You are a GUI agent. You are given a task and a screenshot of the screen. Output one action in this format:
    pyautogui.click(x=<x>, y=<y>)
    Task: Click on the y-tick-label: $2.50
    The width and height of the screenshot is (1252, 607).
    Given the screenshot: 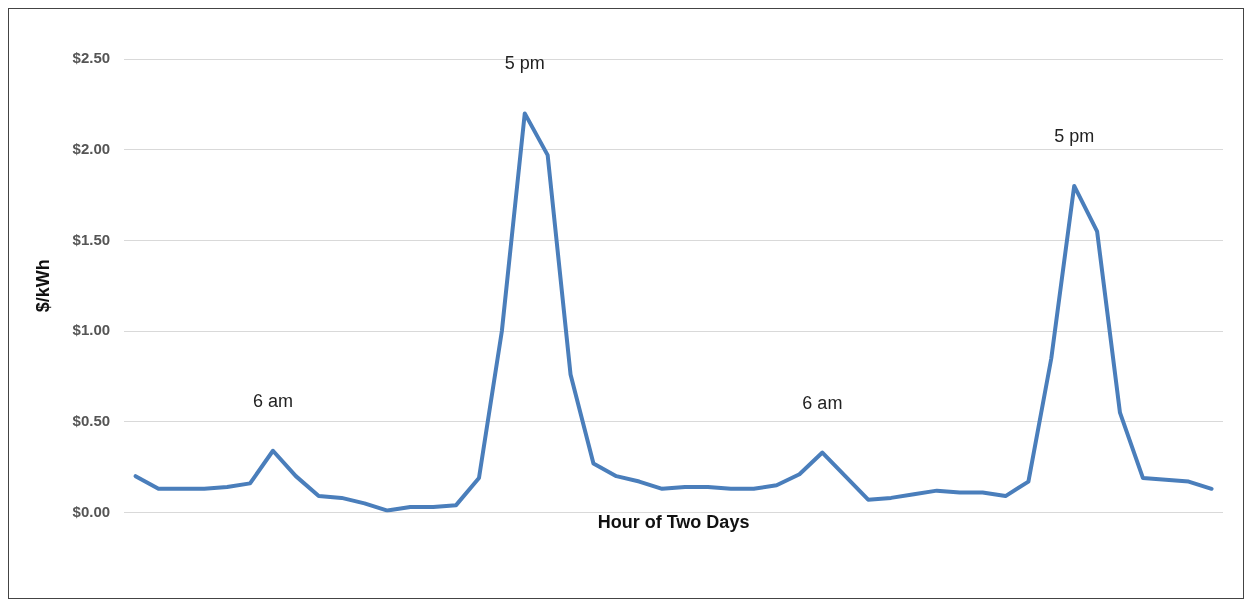 What is the action you would take?
    pyautogui.click(x=91, y=58)
    